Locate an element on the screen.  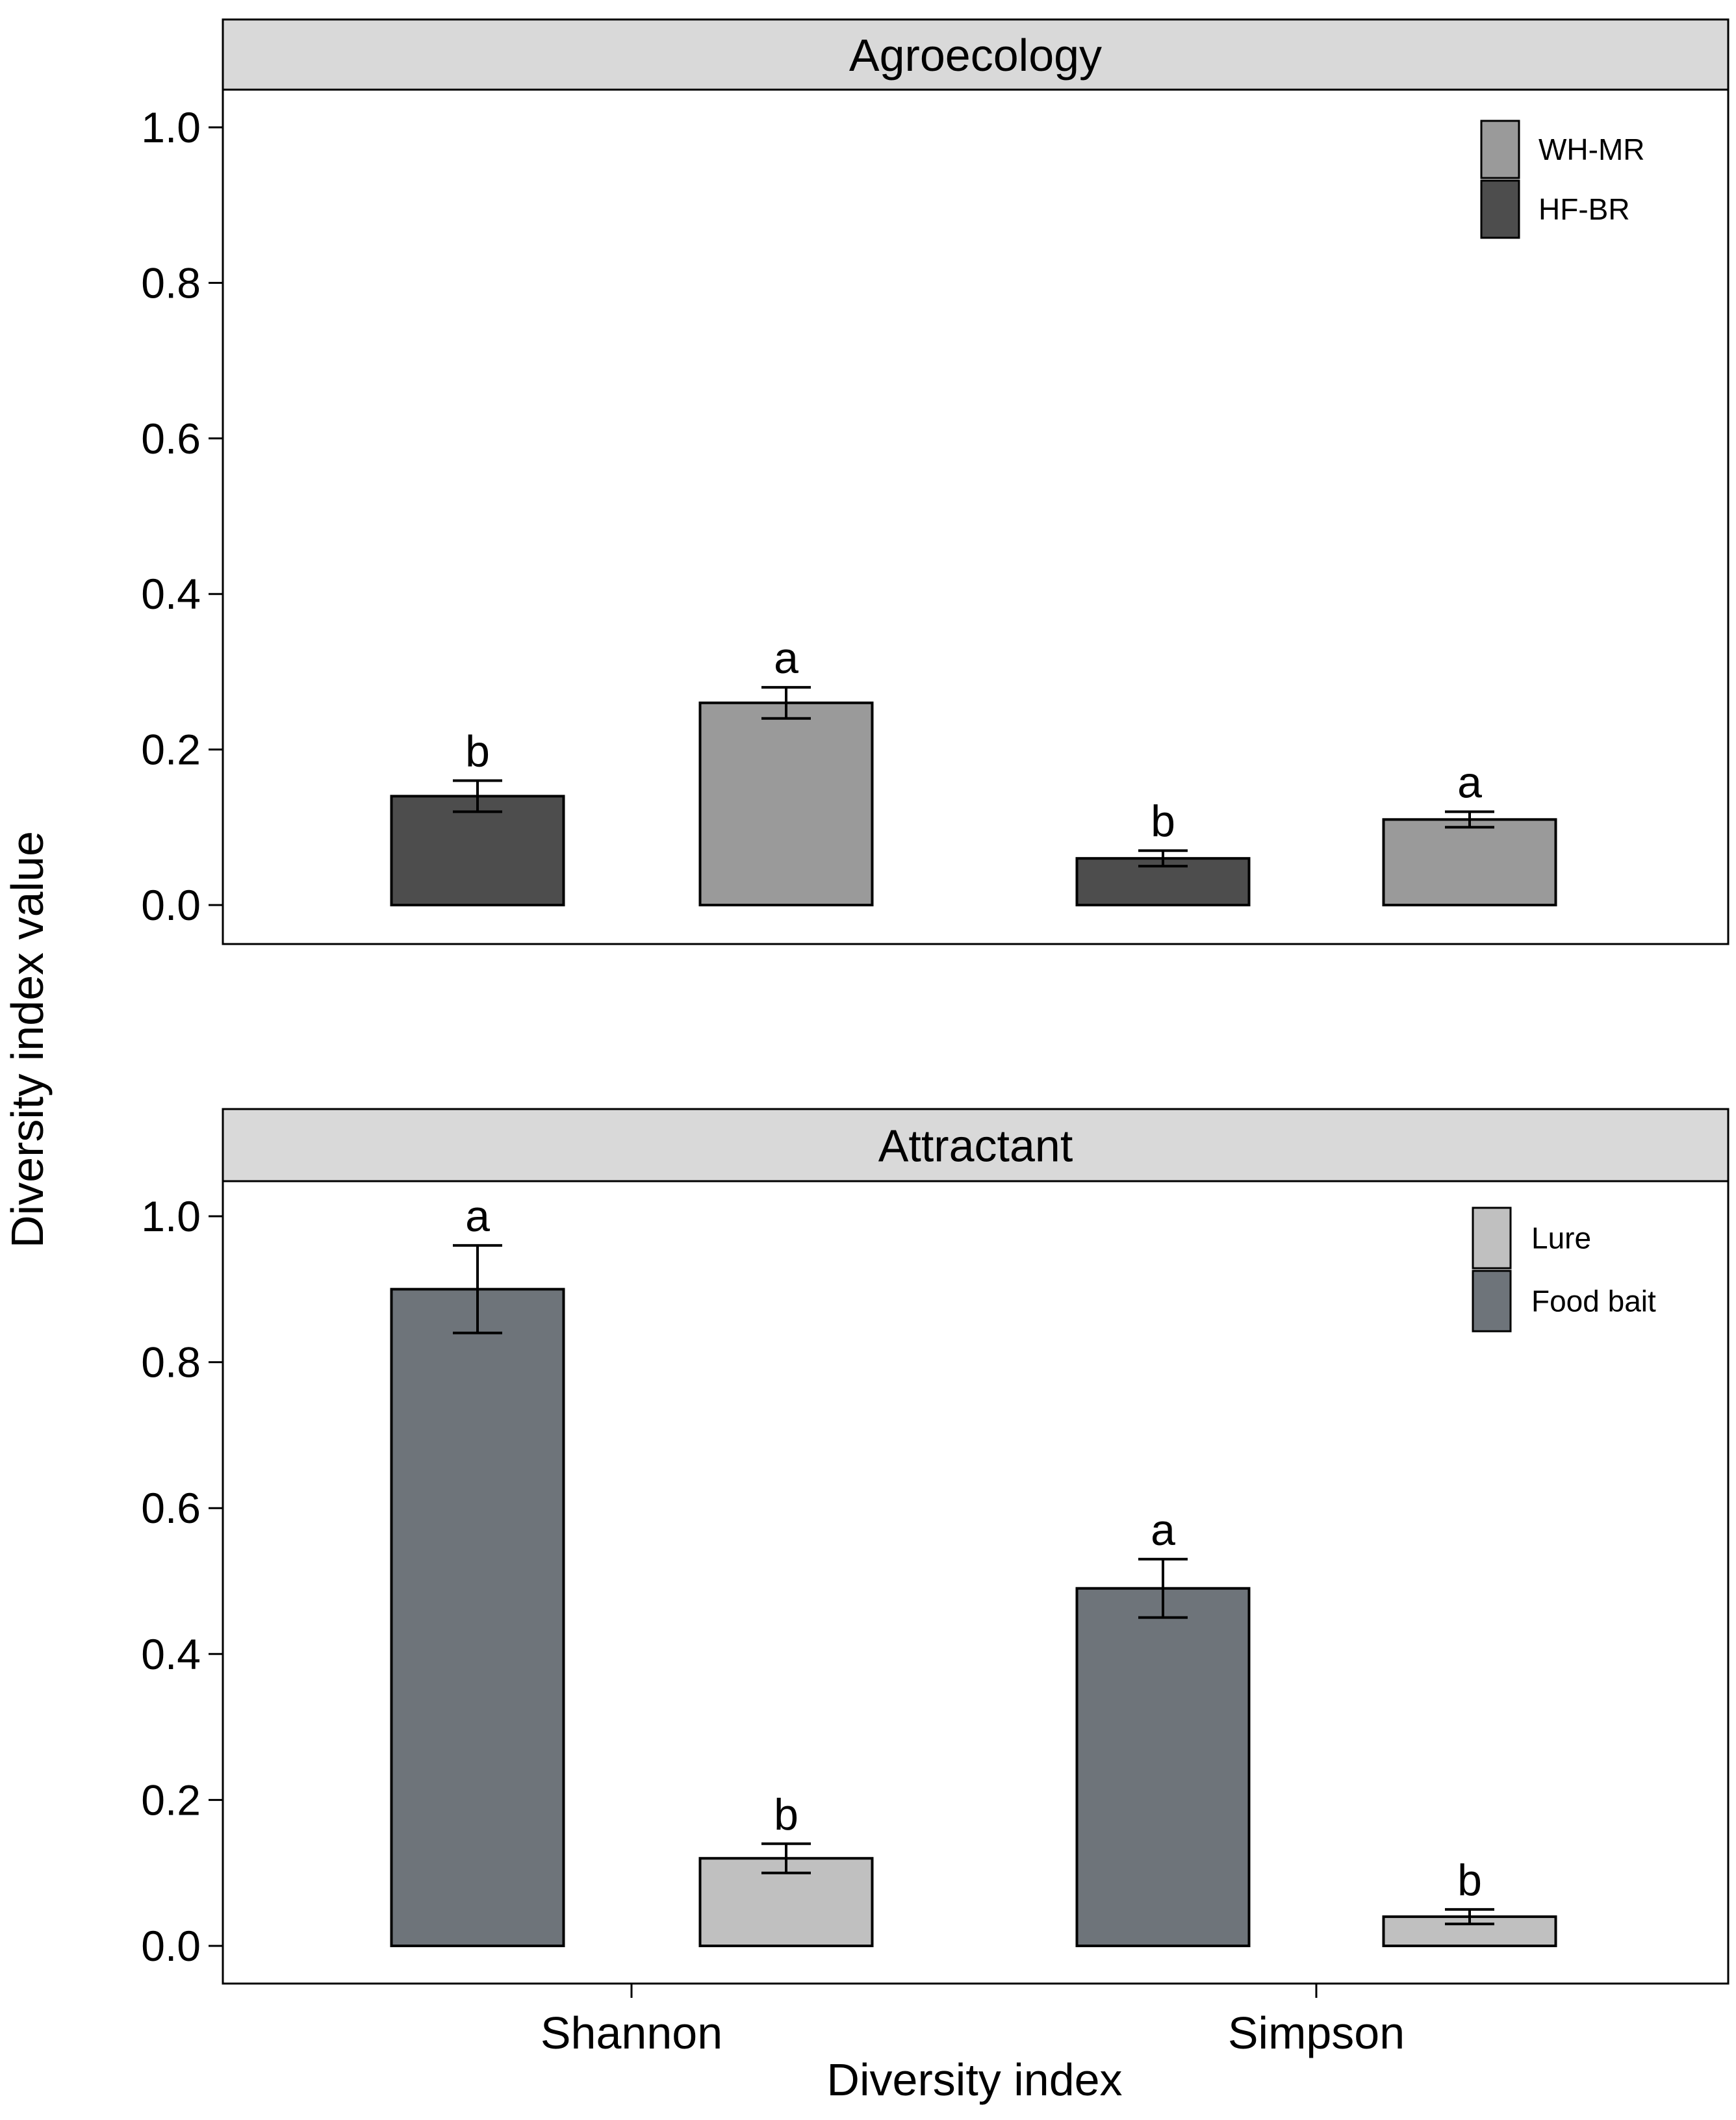
legend-label: HF-BR is located at coordinates (1584, 209).